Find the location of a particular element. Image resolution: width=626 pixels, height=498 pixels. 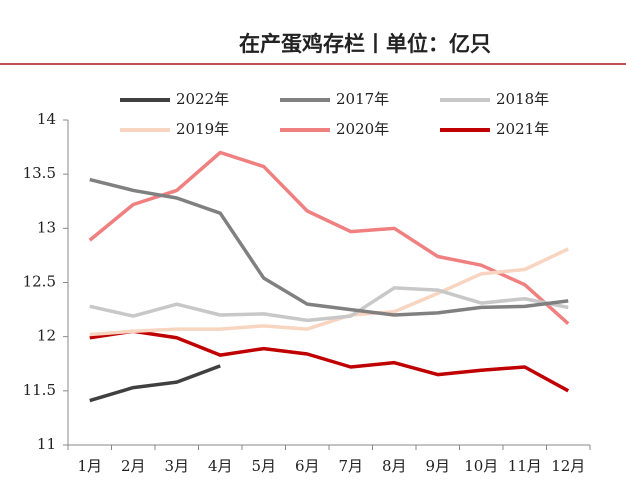

legend-label: 2021年 is located at coordinates (522, 129).